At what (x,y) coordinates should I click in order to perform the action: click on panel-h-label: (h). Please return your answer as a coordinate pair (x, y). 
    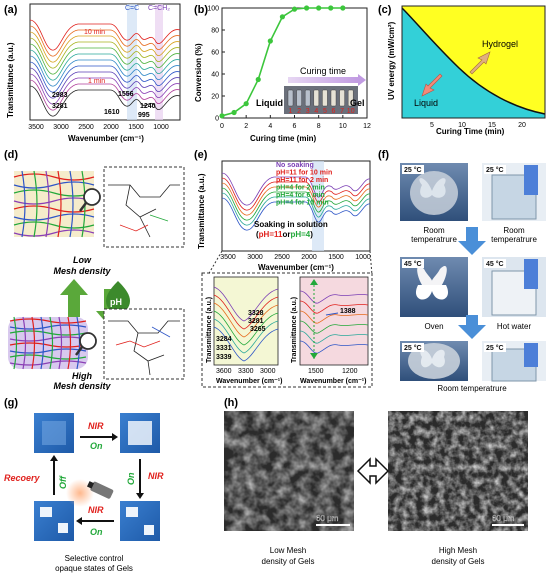
    Looking at the image, I should click on (231, 403).